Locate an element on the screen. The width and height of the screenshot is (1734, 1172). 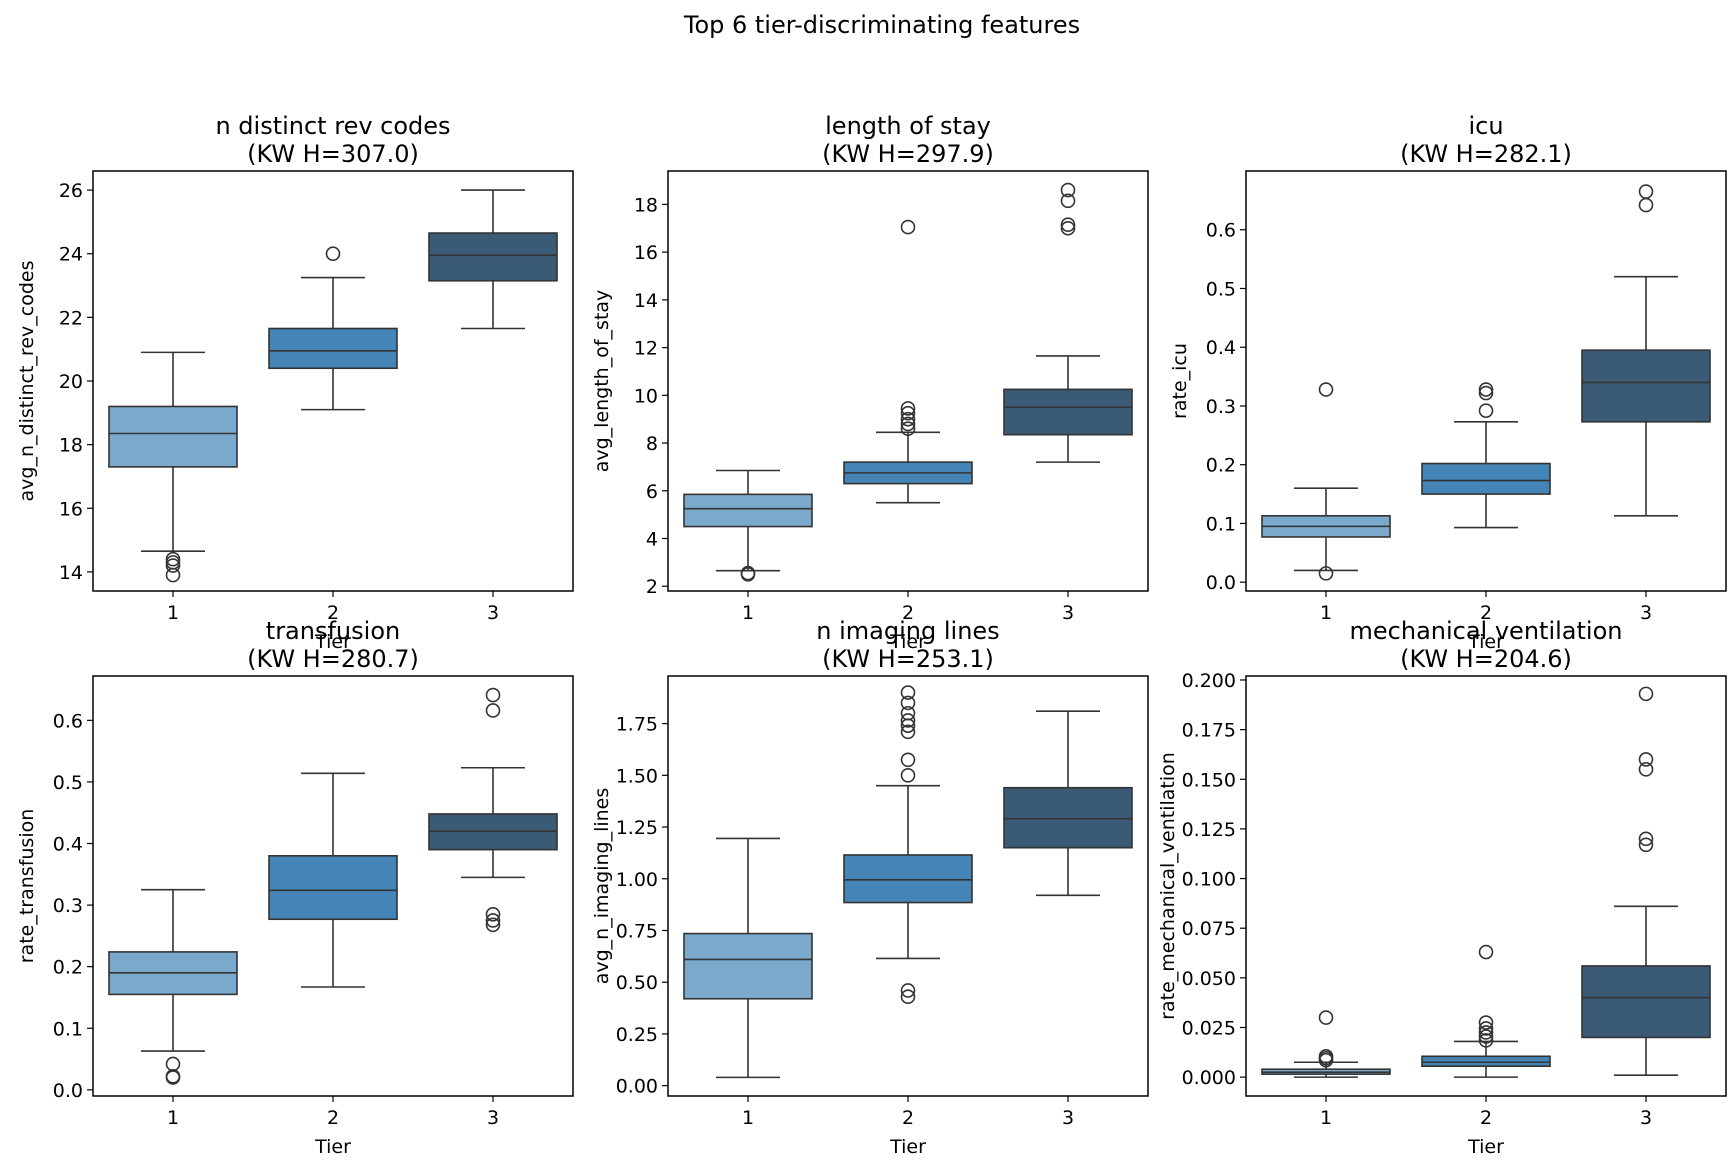
y-axis-label: rate_mechanical_ventilation is located at coordinates (1168, 886).